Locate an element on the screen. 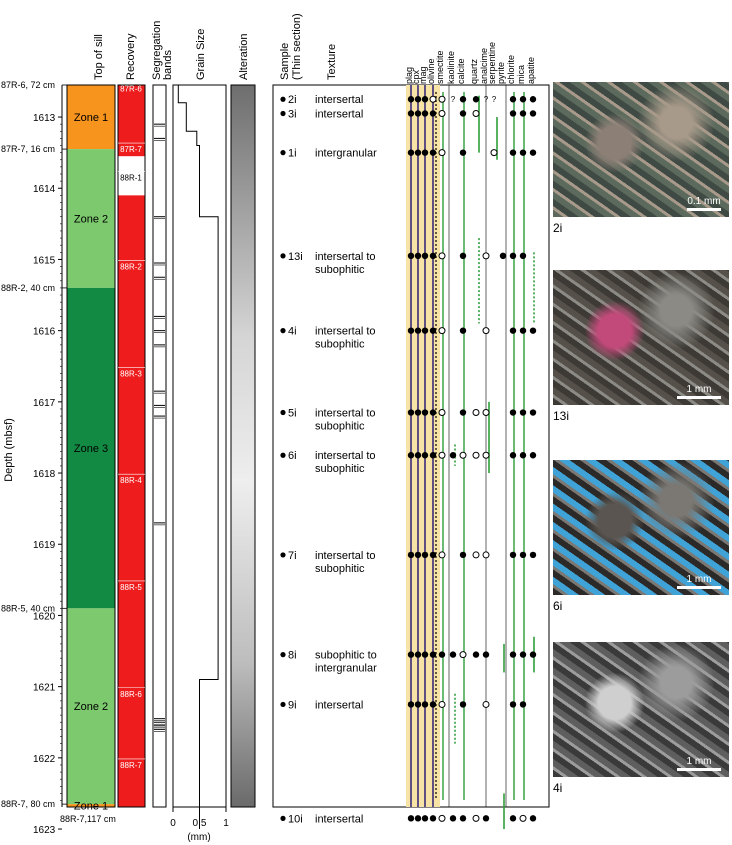 The image size is (732, 845). thin-section-photo: 1 mm is located at coordinates (641, 709).